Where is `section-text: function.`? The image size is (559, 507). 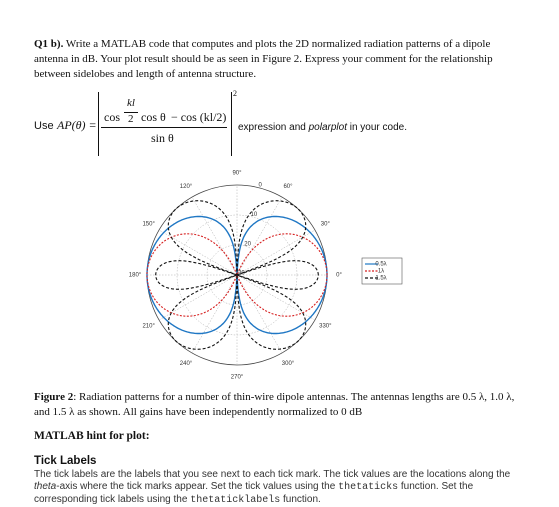 section-text: function. is located at coordinates (300, 499).